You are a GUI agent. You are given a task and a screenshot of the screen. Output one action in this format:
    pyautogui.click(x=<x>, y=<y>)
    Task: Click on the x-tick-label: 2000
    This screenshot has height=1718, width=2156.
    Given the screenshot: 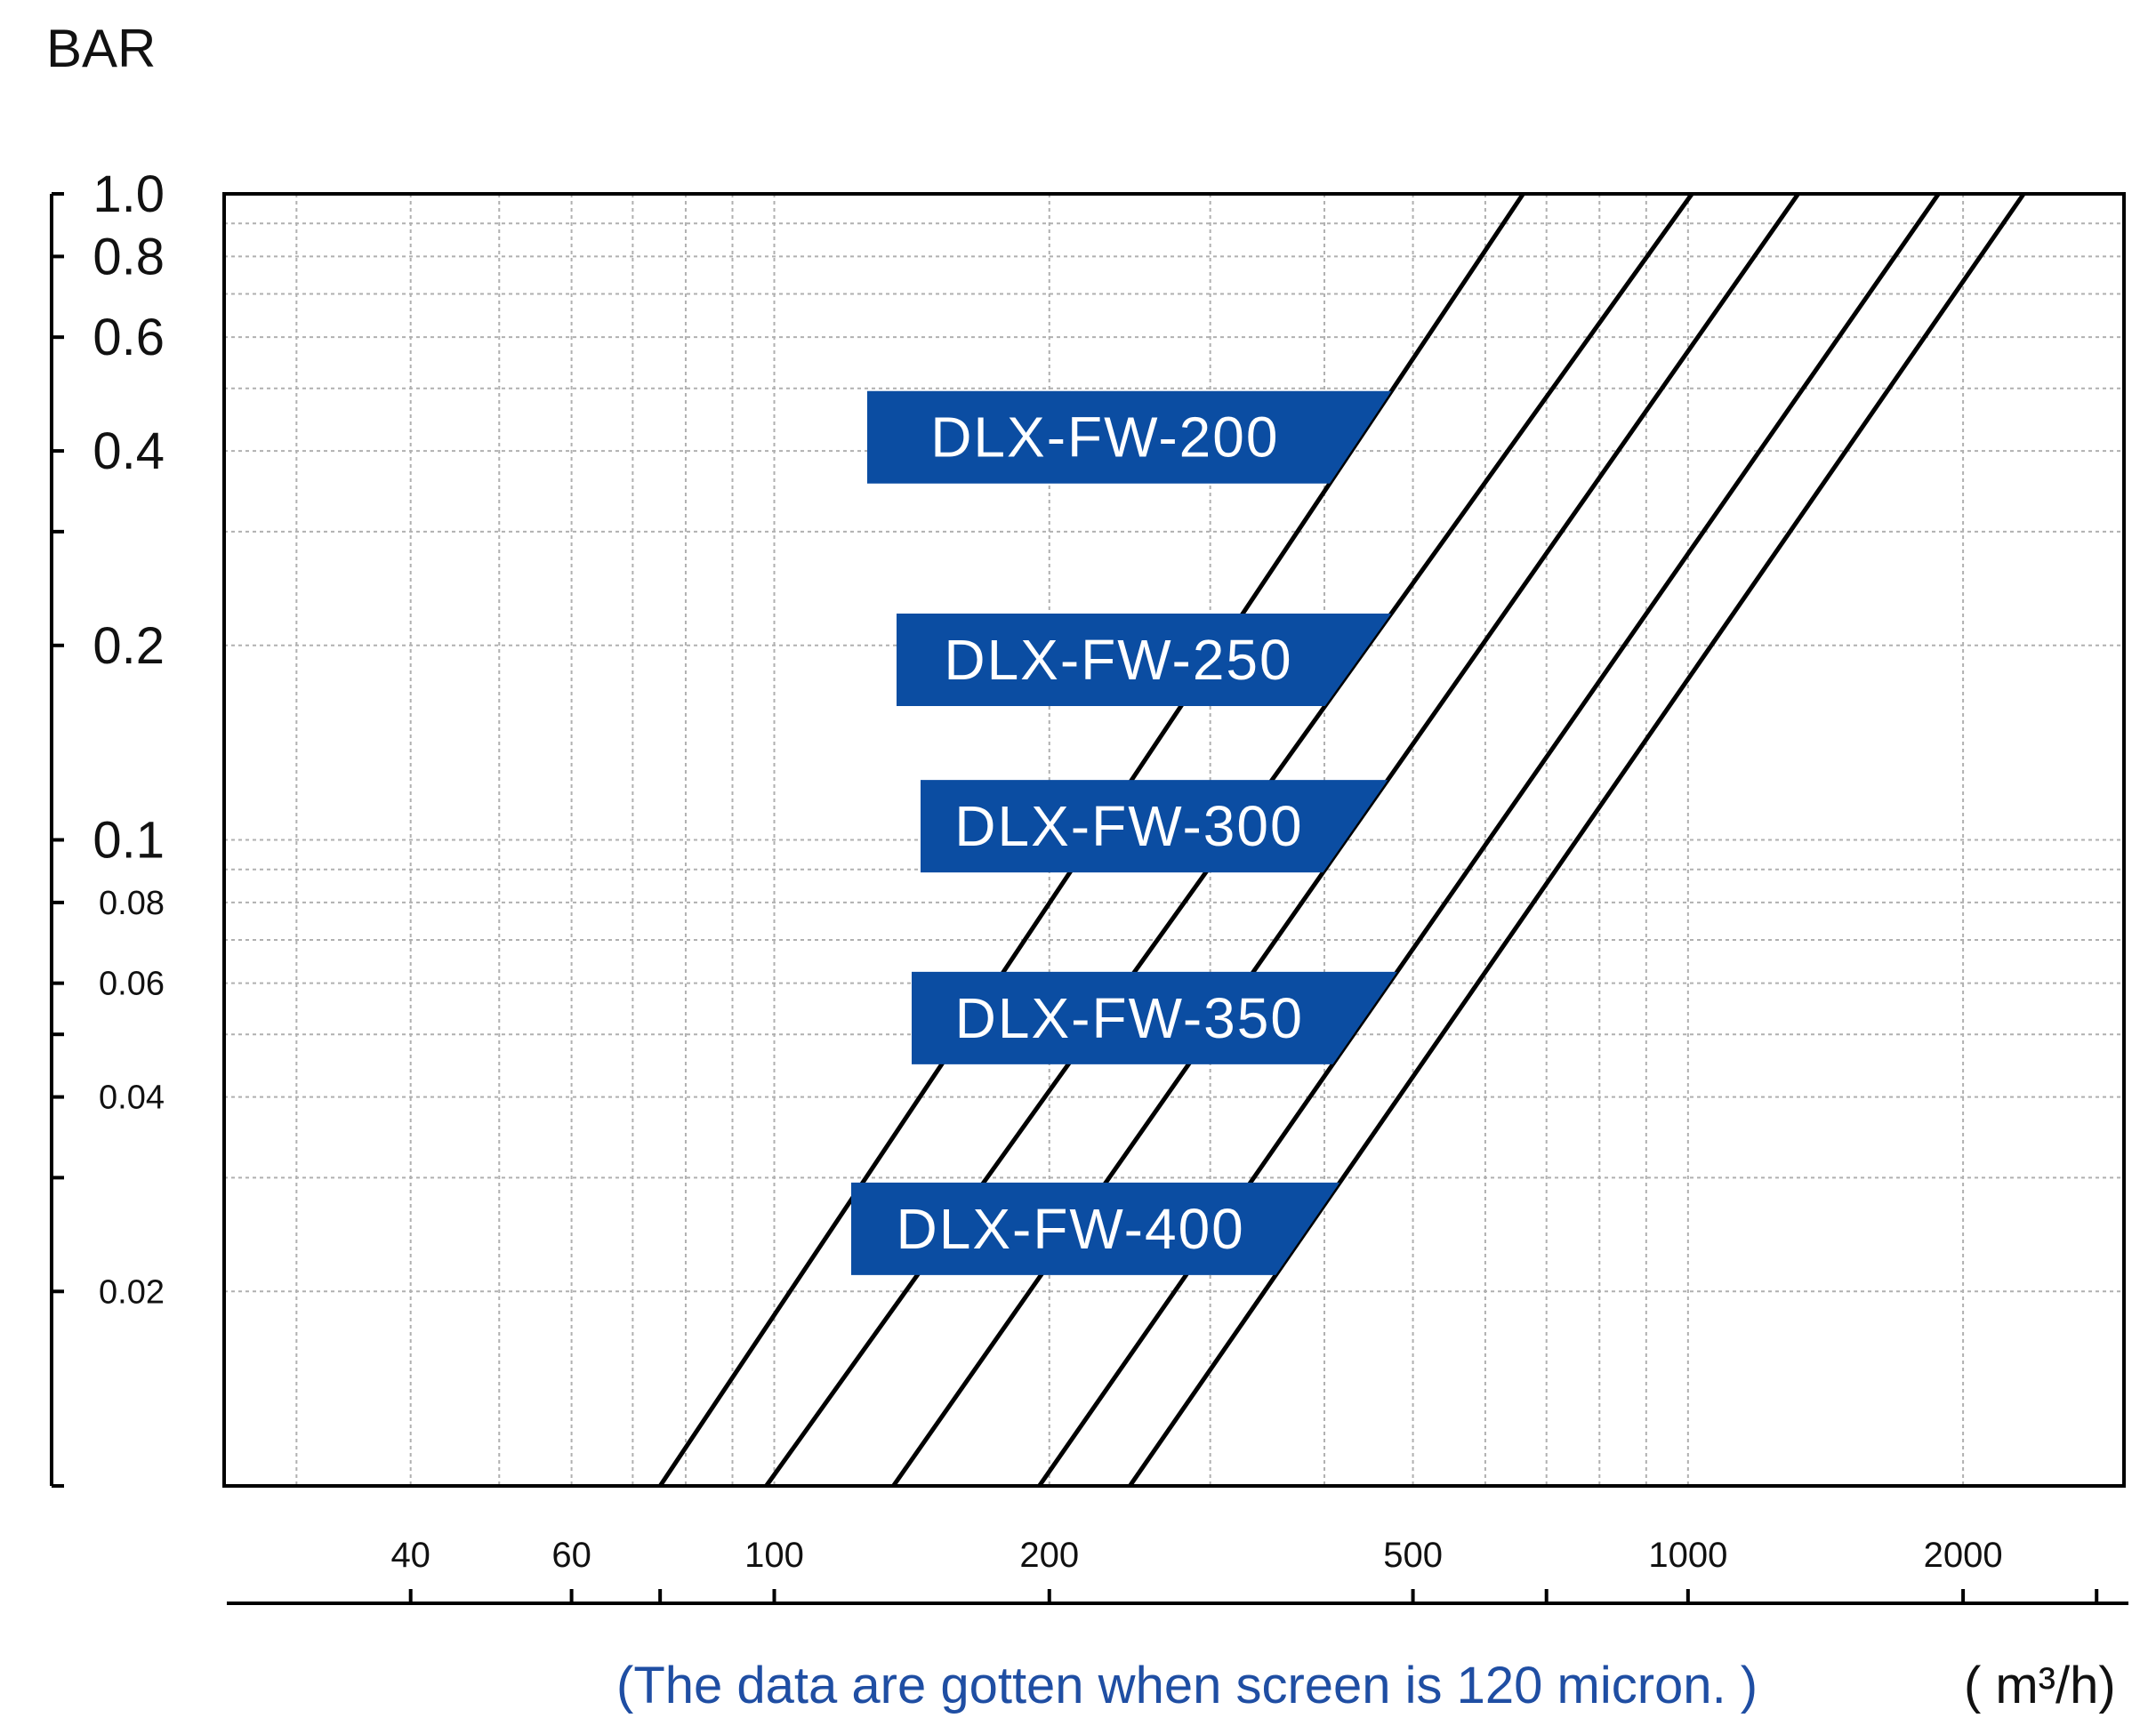 What is the action you would take?
    pyautogui.click(x=1964, y=1555)
    